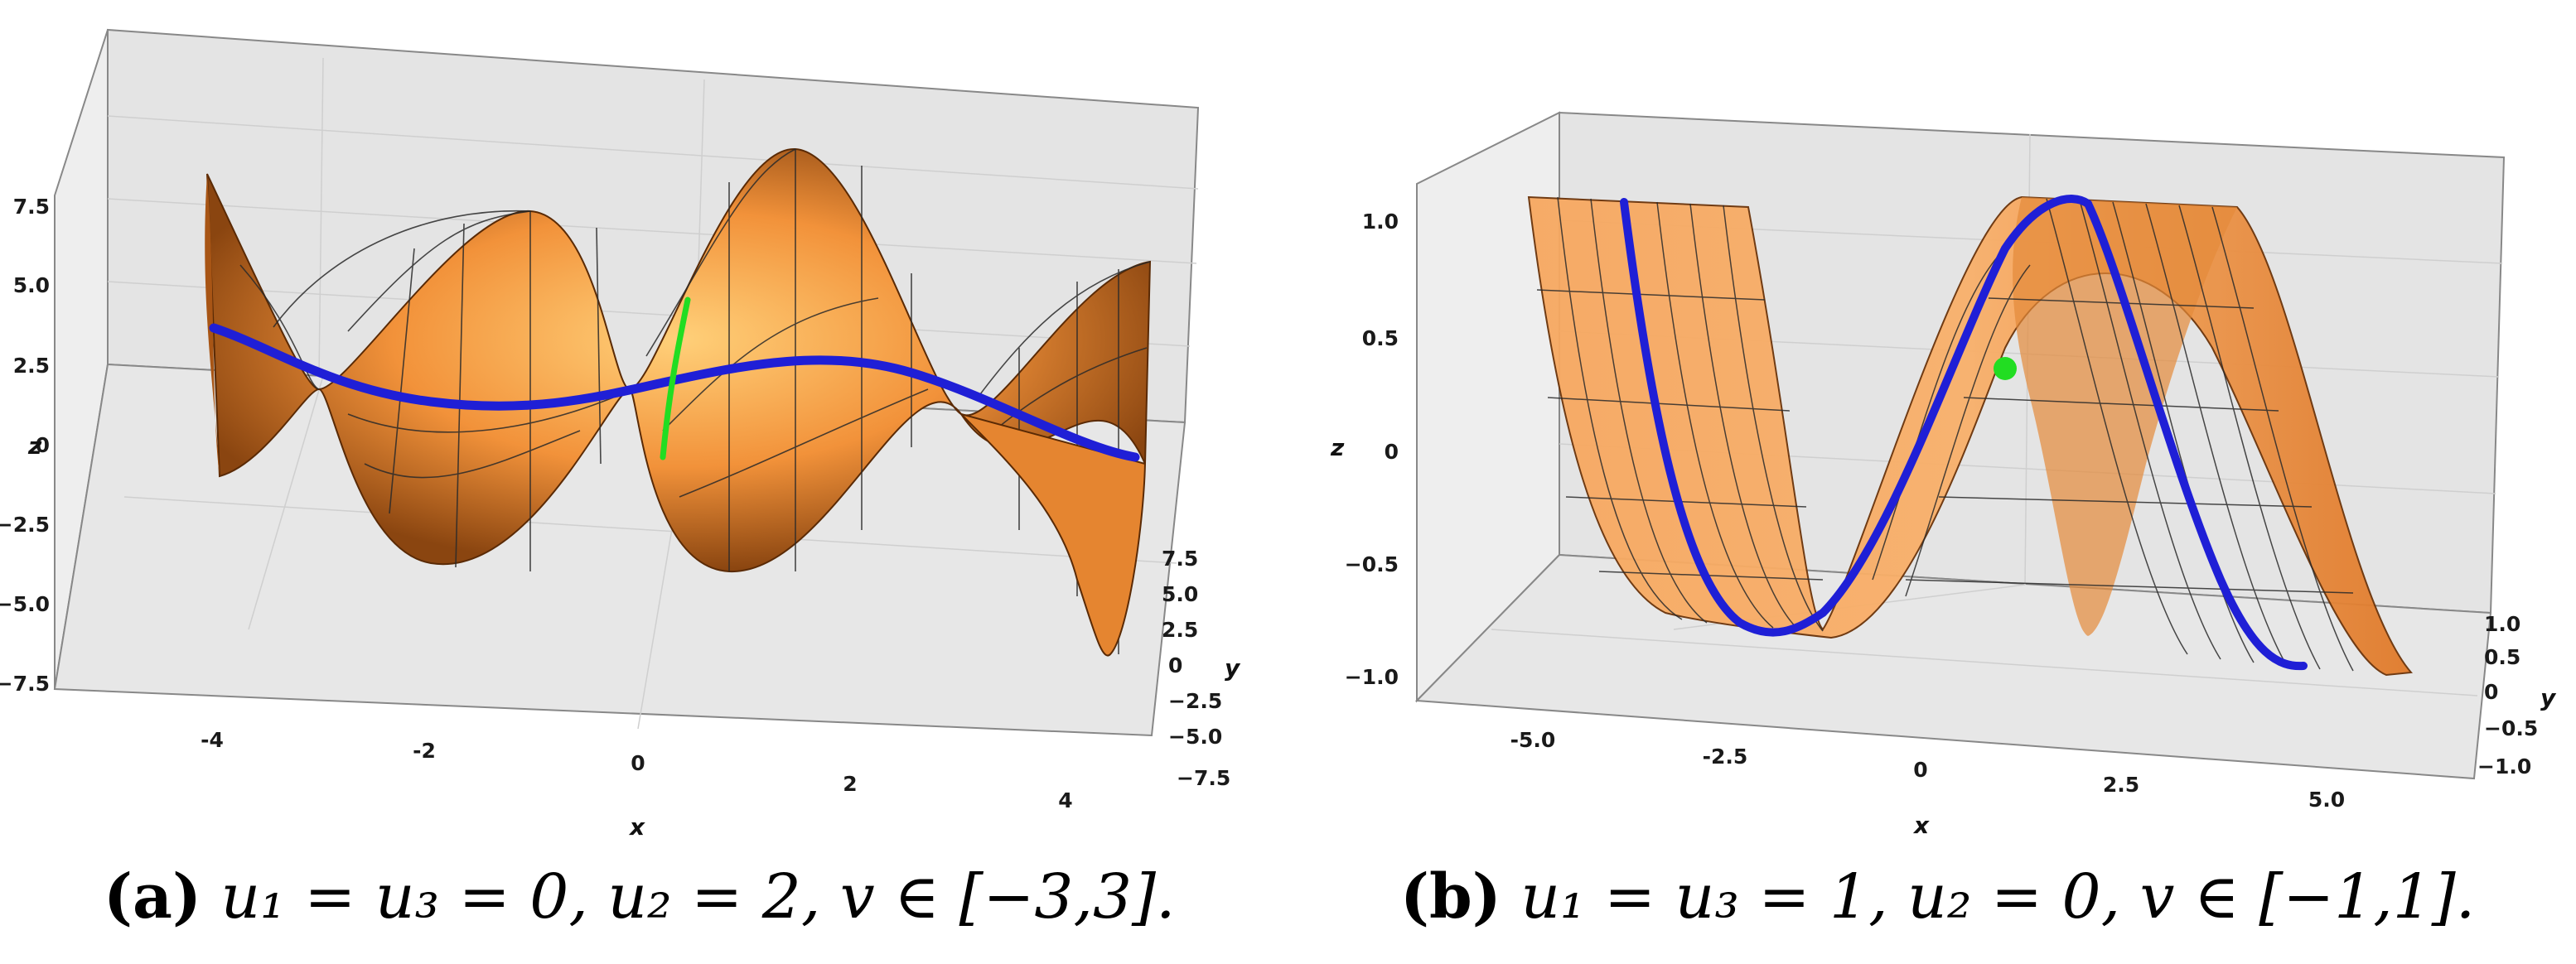  I want to click on tick-label: -5.0, so click(1533, 740).